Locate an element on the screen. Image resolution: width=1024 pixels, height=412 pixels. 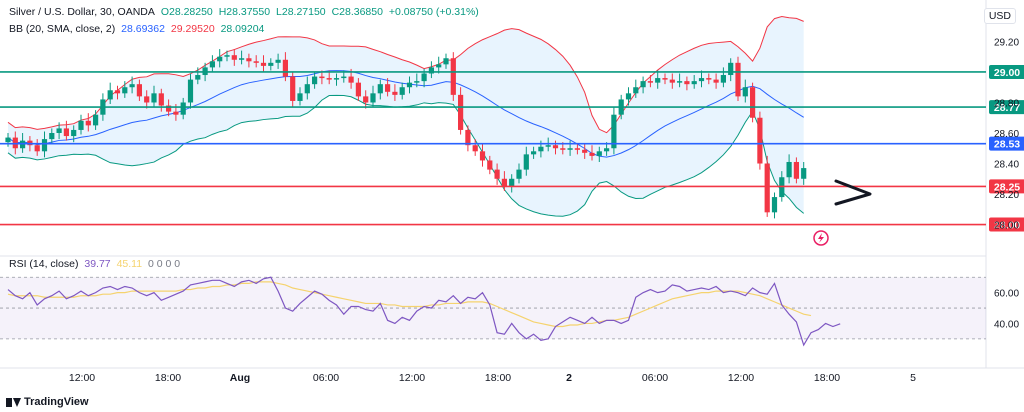
rsi-tick-label: 40.00 is located at coordinates (1006, 324).